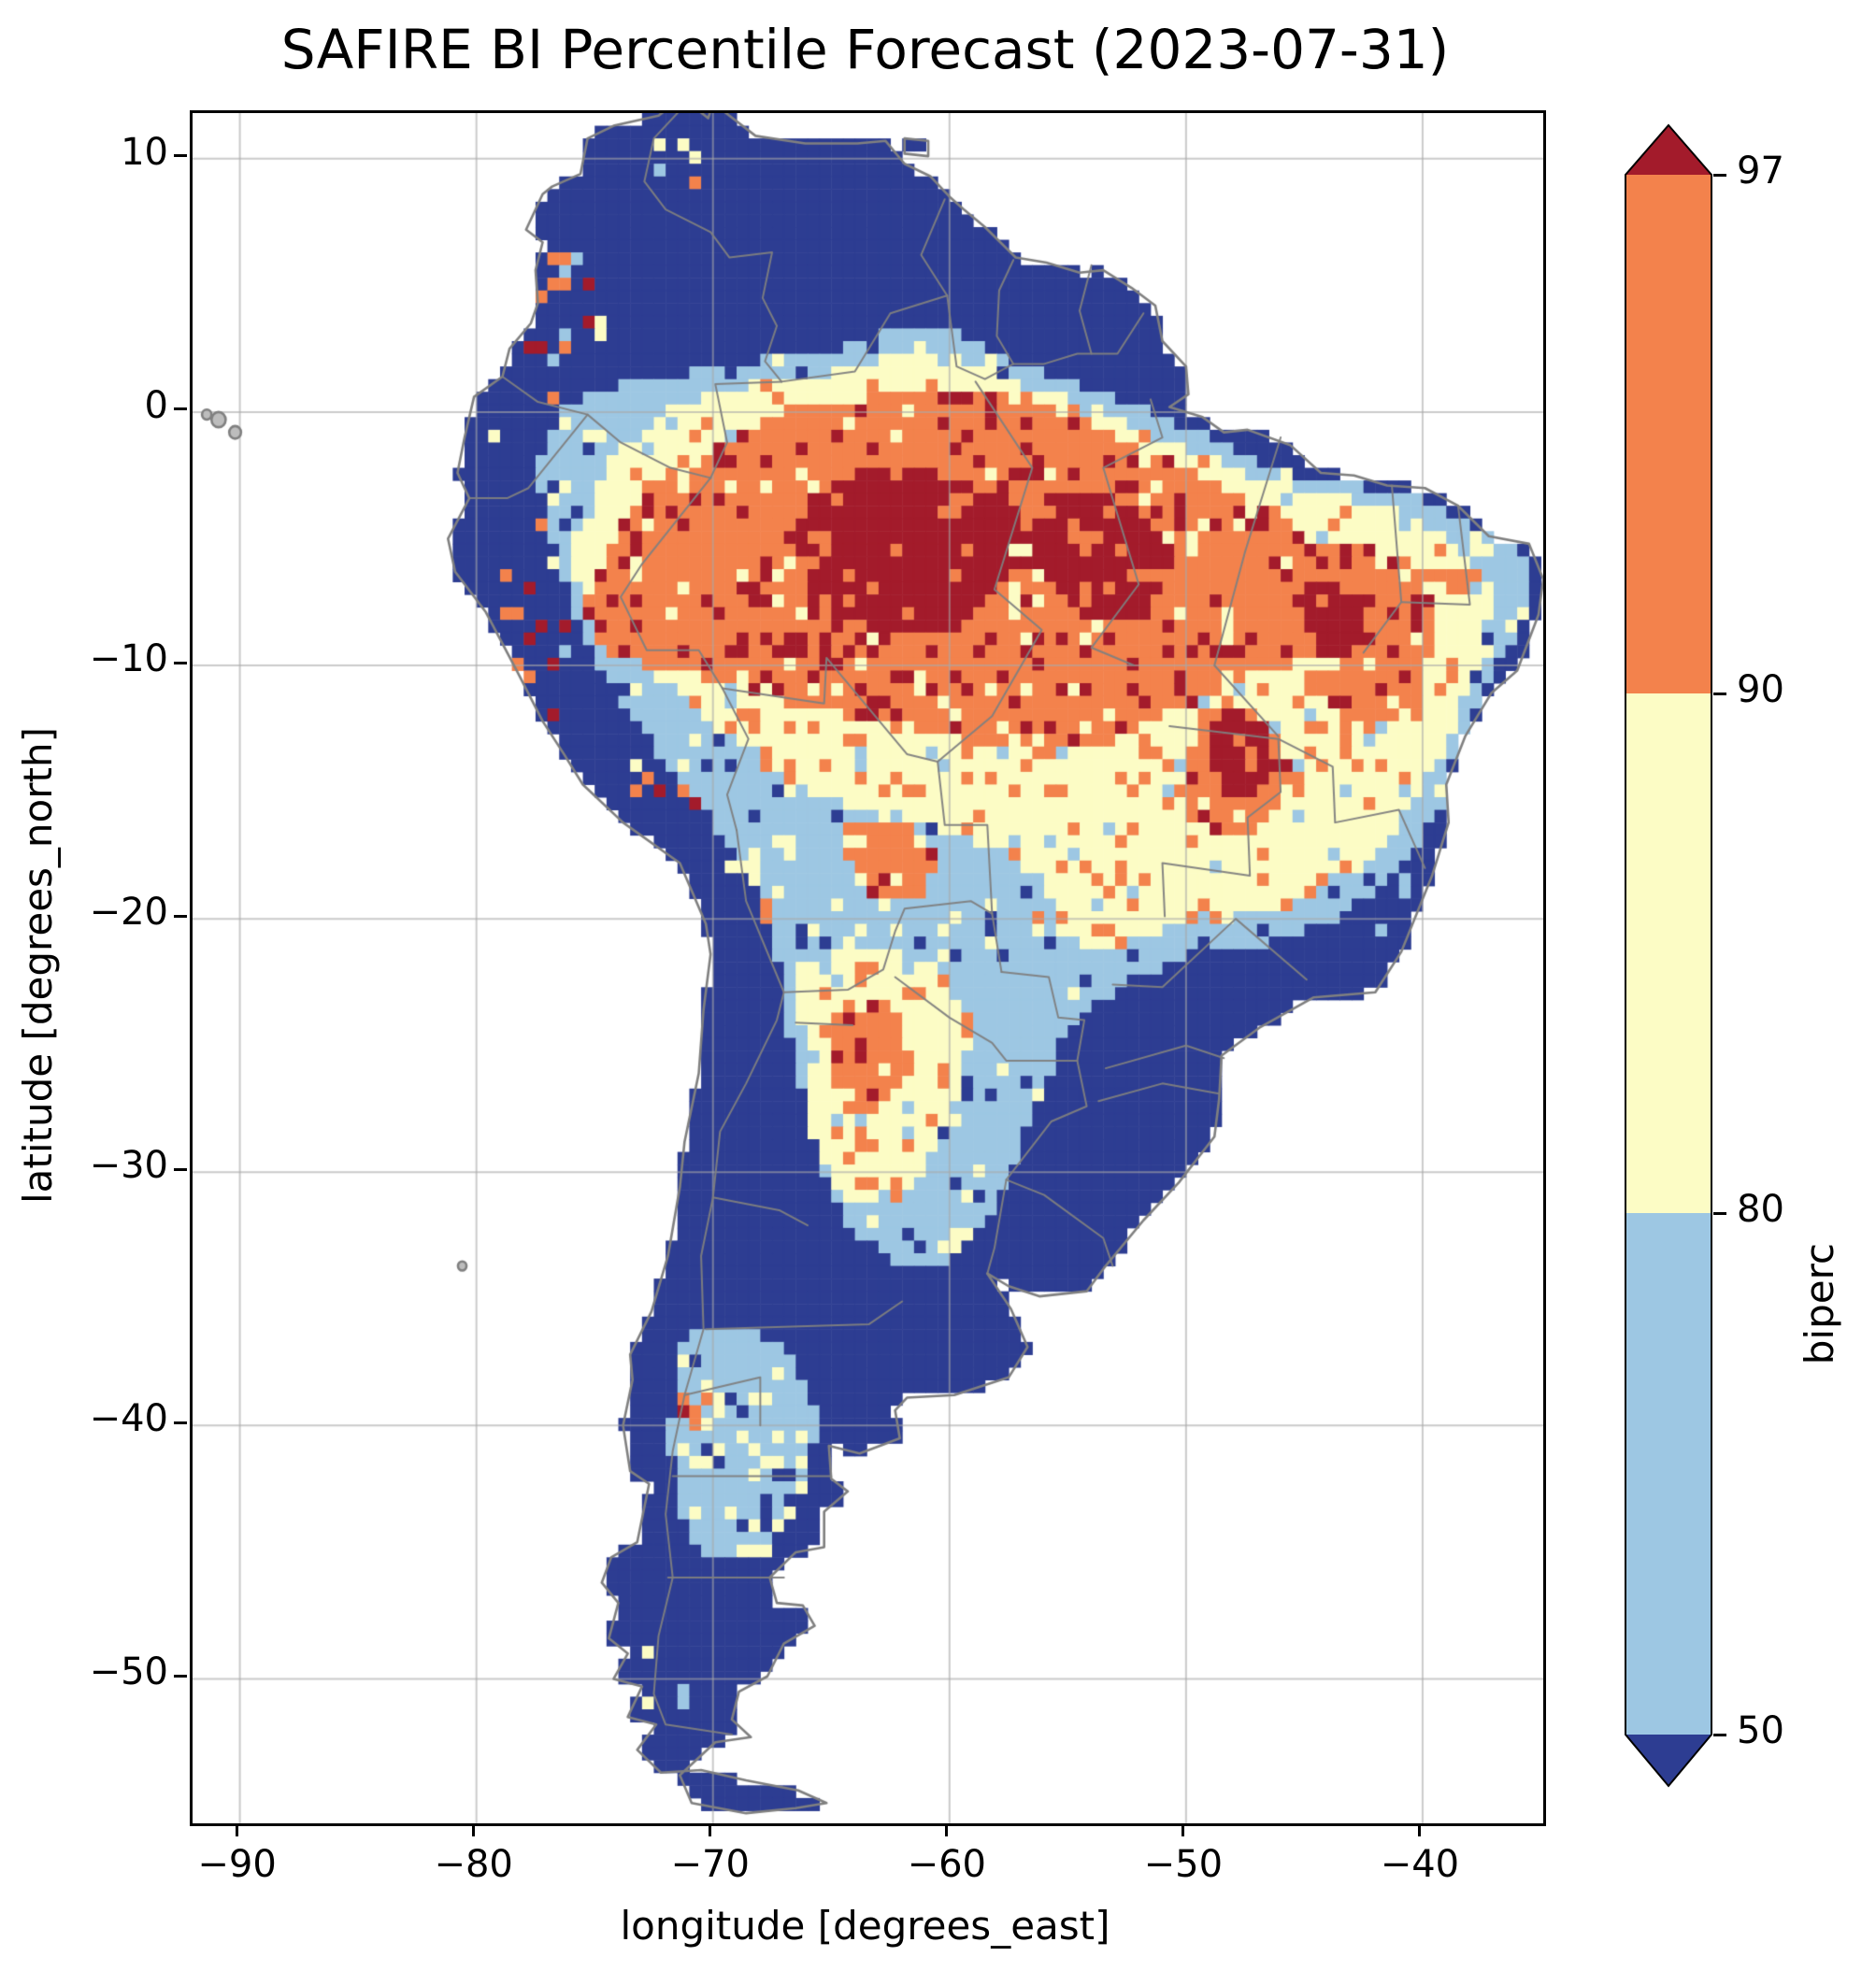  Describe the element at coordinates (1761, 1209) in the screenshot. I see `colorbar-tick-label: 80` at that location.